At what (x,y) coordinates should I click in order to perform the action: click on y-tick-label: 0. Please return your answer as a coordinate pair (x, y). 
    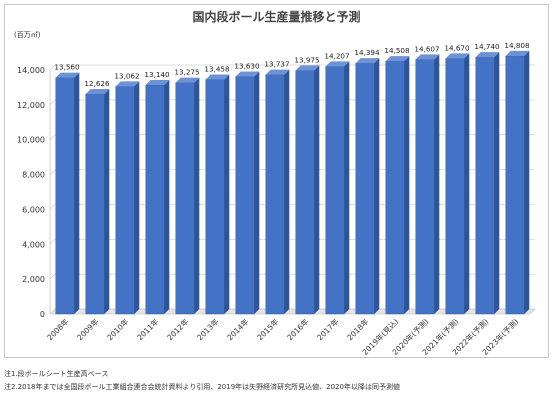
    Looking at the image, I should click on (42, 314).